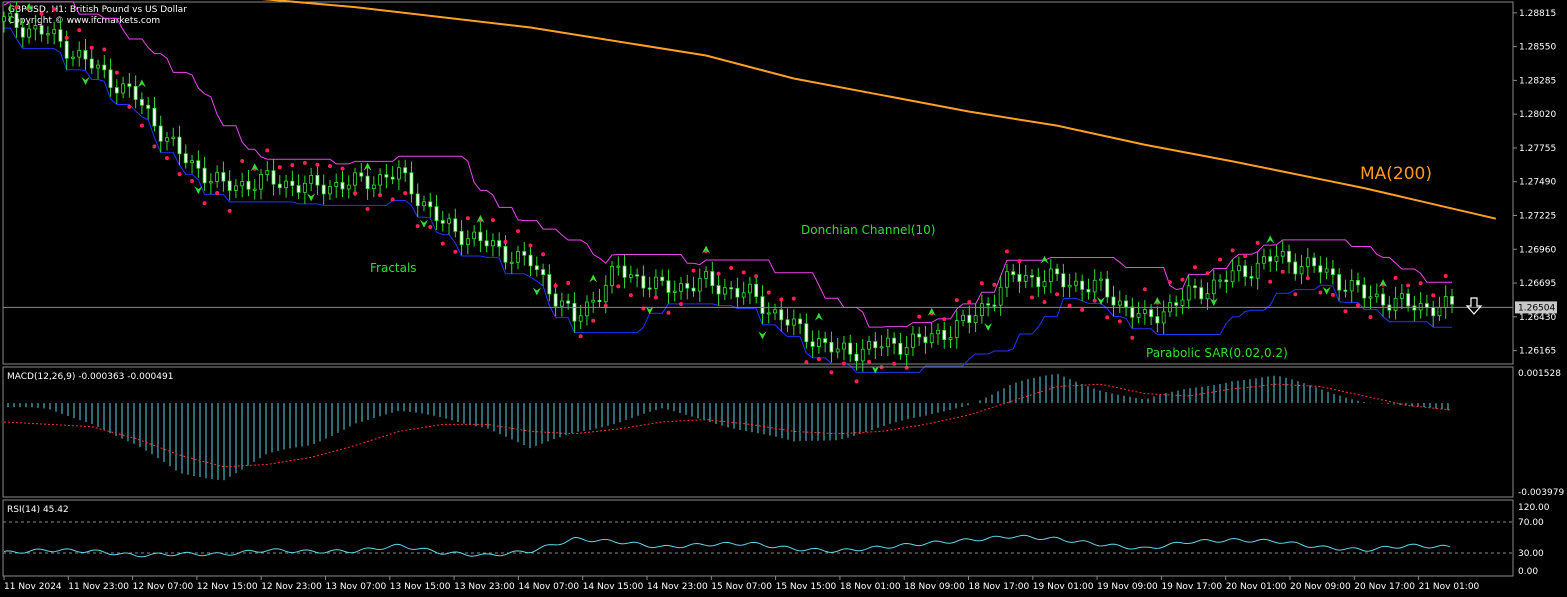 This screenshot has width=1567, height=597. I want to click on time-tick-label: 20 Nov 17:00, so click(1384, 587).